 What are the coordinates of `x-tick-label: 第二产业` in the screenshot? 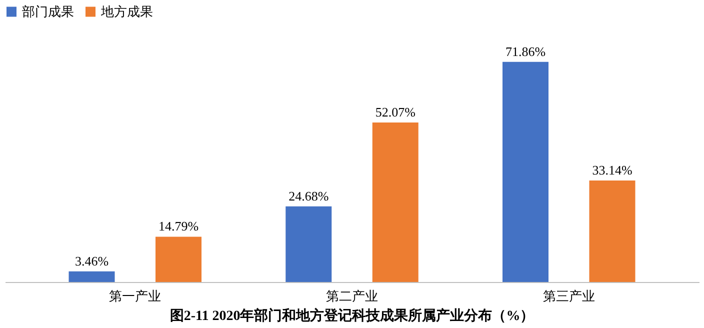 It's located at (352, 296).